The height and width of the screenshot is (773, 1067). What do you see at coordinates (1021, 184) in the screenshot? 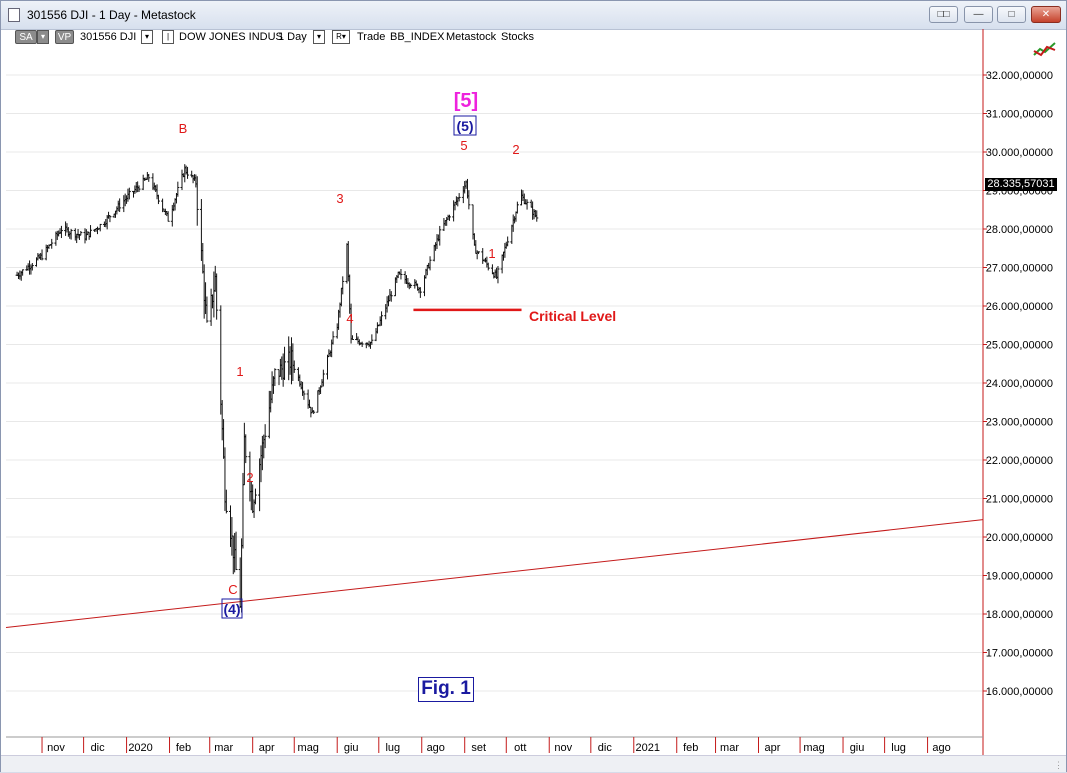
I see `last-price-marker: 28.335,57031` at bounding box center [1021, 184].